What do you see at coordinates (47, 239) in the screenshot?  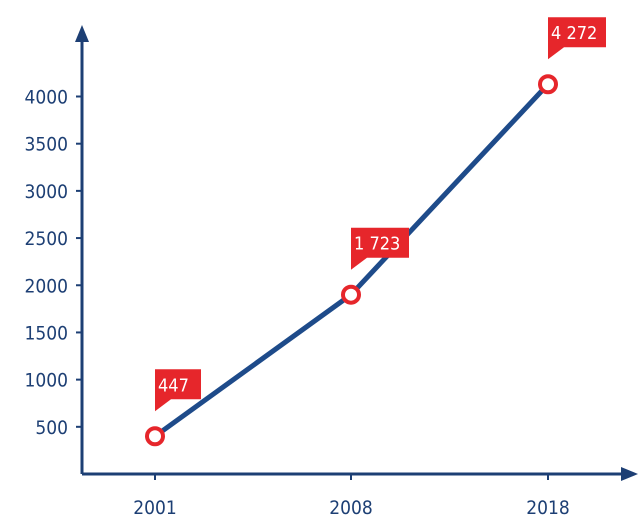 I see `y-tick-label: 2500` at bounding box center [47, 239].